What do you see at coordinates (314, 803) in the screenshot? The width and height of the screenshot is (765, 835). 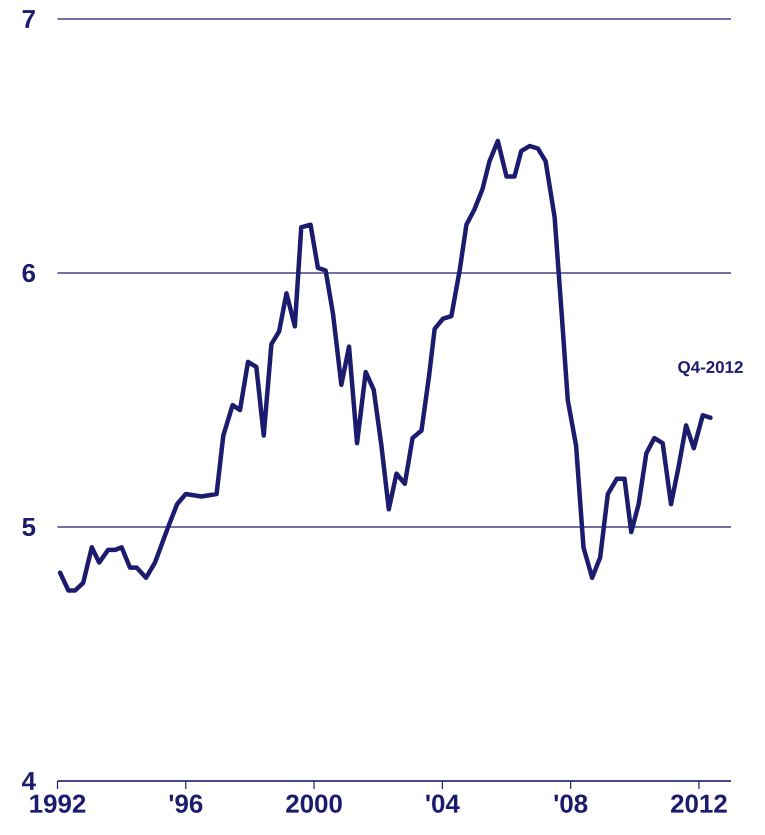 I see `x-tick-label: 2000` at bounding box center [314, 803].